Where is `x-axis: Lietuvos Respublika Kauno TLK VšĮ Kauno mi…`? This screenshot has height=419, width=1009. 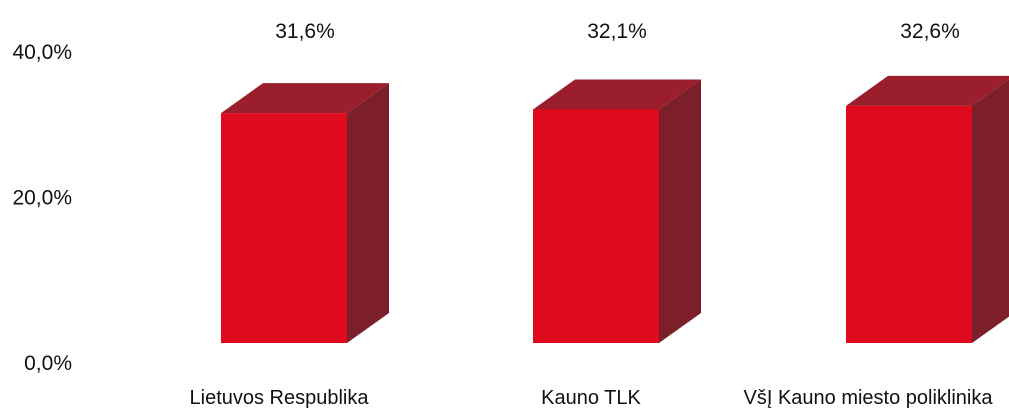 x-axis: Lietuvos Respublika Kauno TLK VšĮ Kauno mi… is located at coordinates (592, 398).